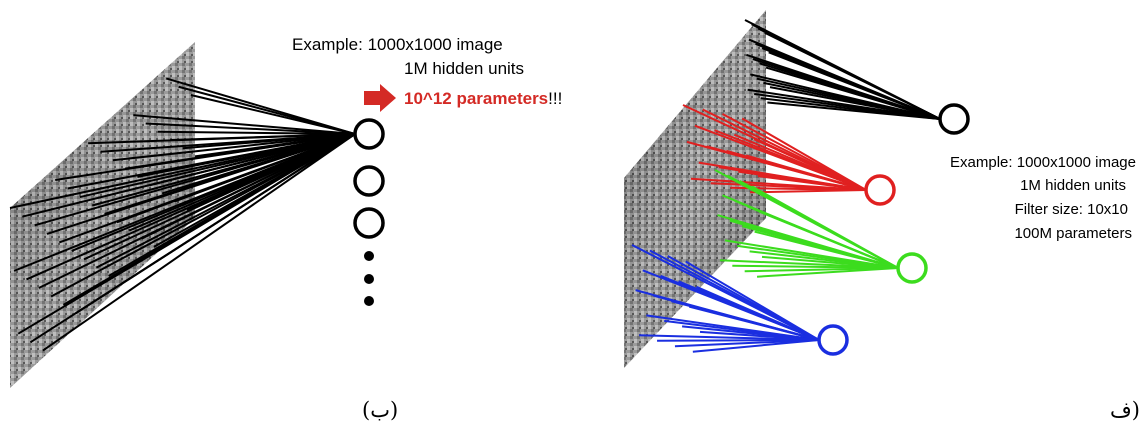 The height and width of the screenshot is (430, 1141). I want to click on parameters-highlight: 10^12 parameters, so click(476, 98).